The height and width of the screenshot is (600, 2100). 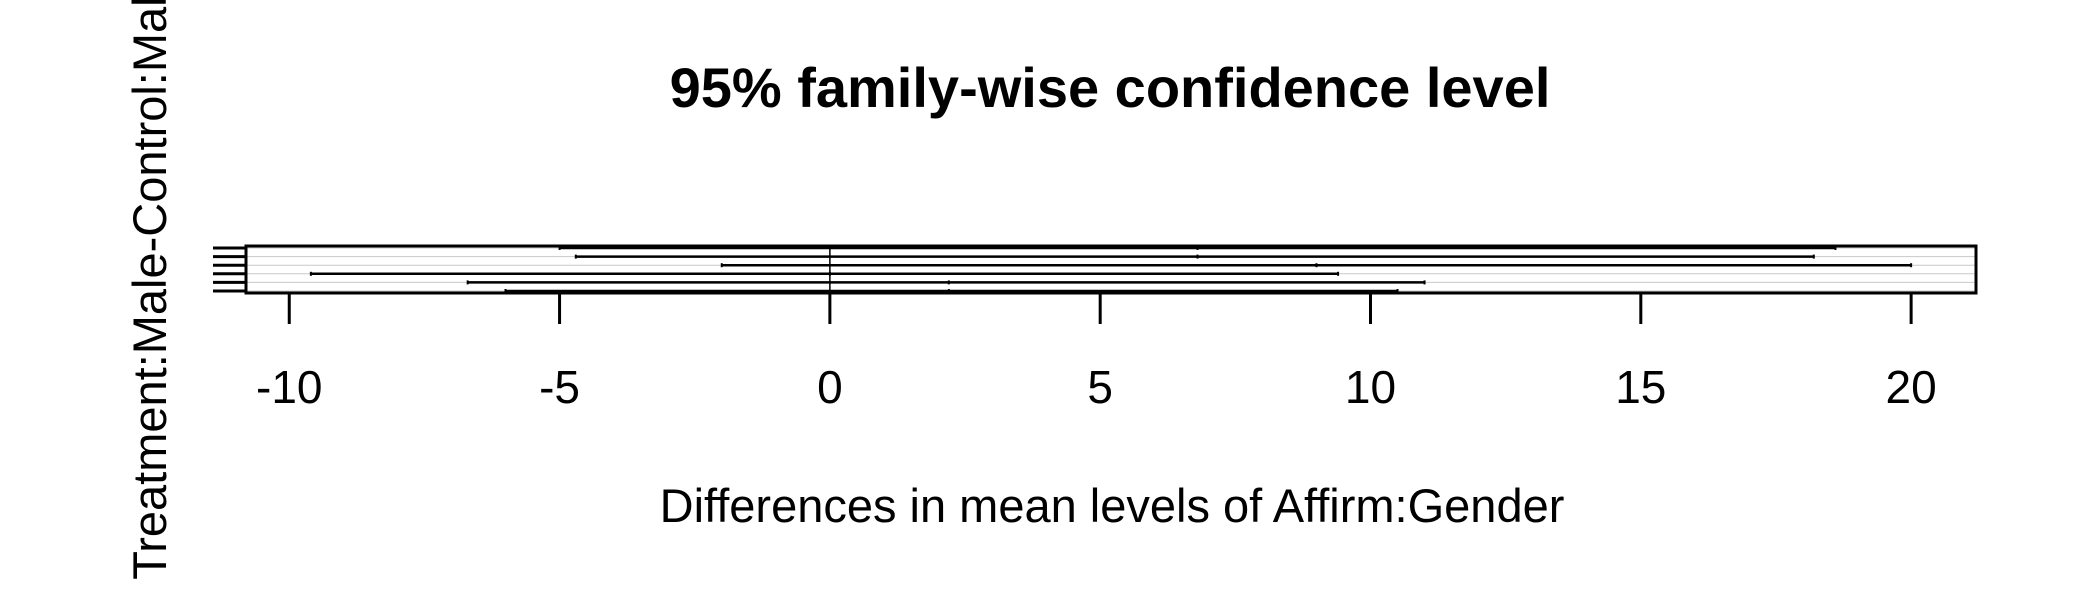 What do you see at coordinates (559, 387) in the screenshot?
I see `x-tick-label: -5` at bounding box center [559, 387].